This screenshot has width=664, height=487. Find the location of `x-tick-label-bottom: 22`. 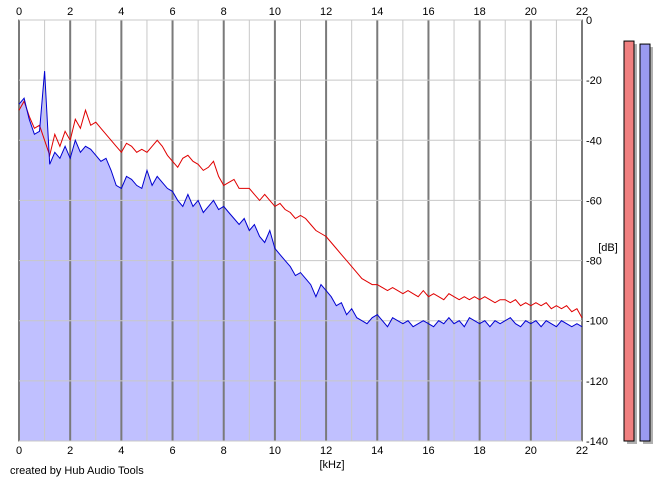

x-tick-label-bottom: 22 is located at coordinates (582, 451).